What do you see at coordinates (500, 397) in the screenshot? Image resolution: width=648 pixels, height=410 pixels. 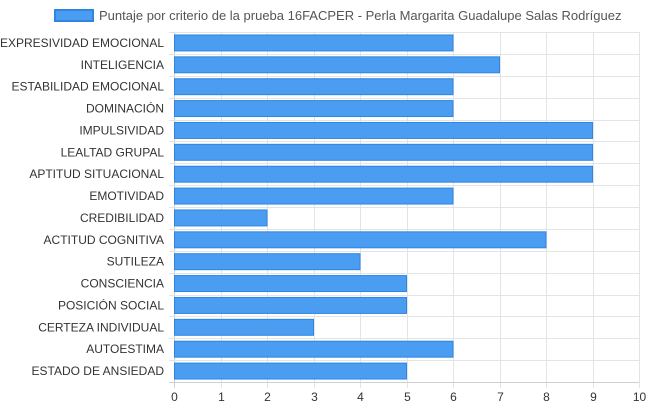 I see `x-tick-label: 7` at bounding box center [500, 397].